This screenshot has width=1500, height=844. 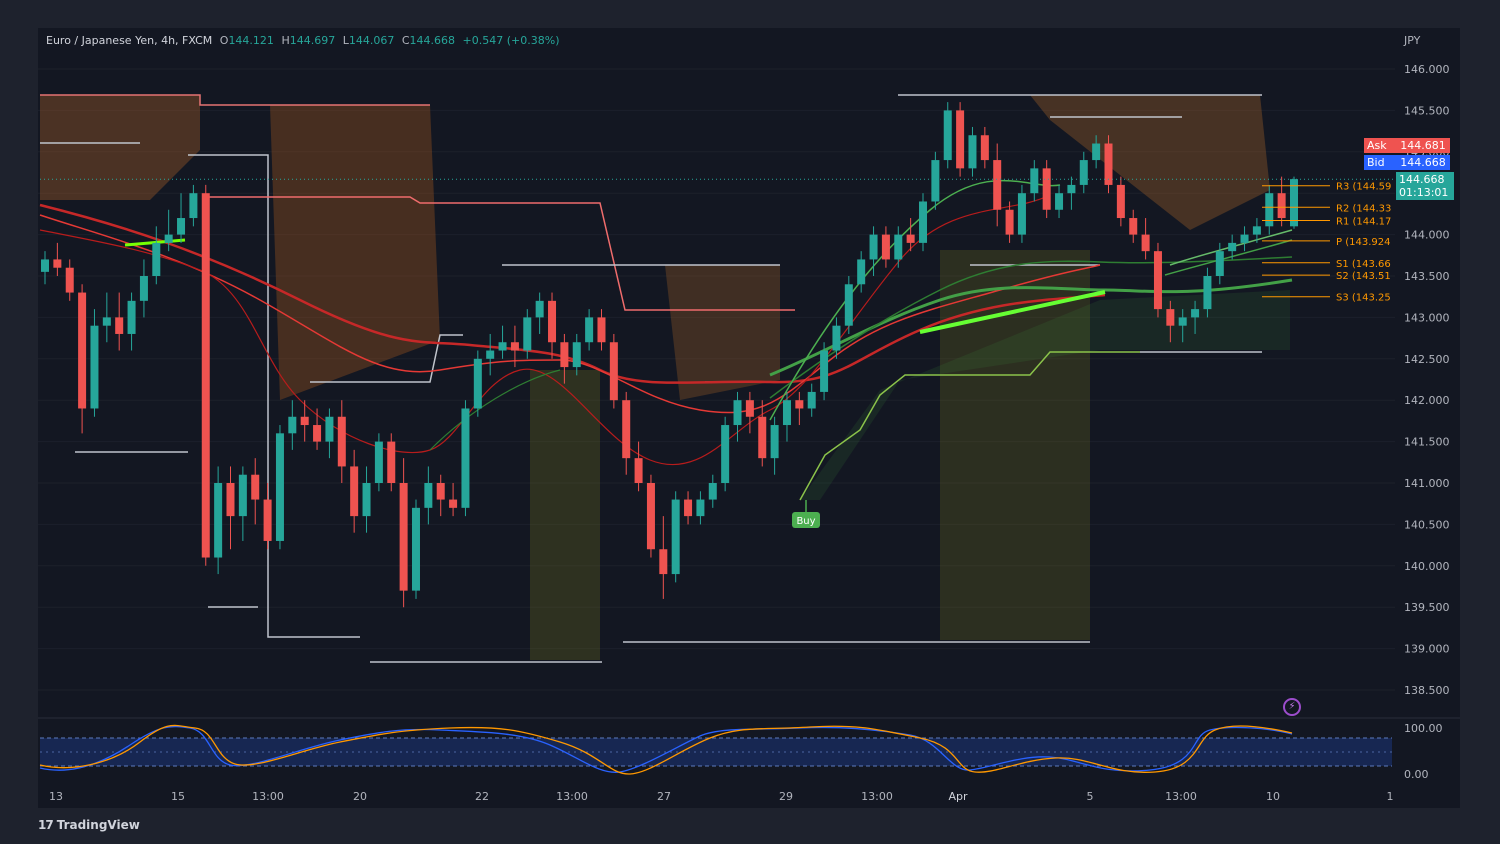 I want to click on change-value: +0.547 (+0.38%), so click(x=511, y=40).